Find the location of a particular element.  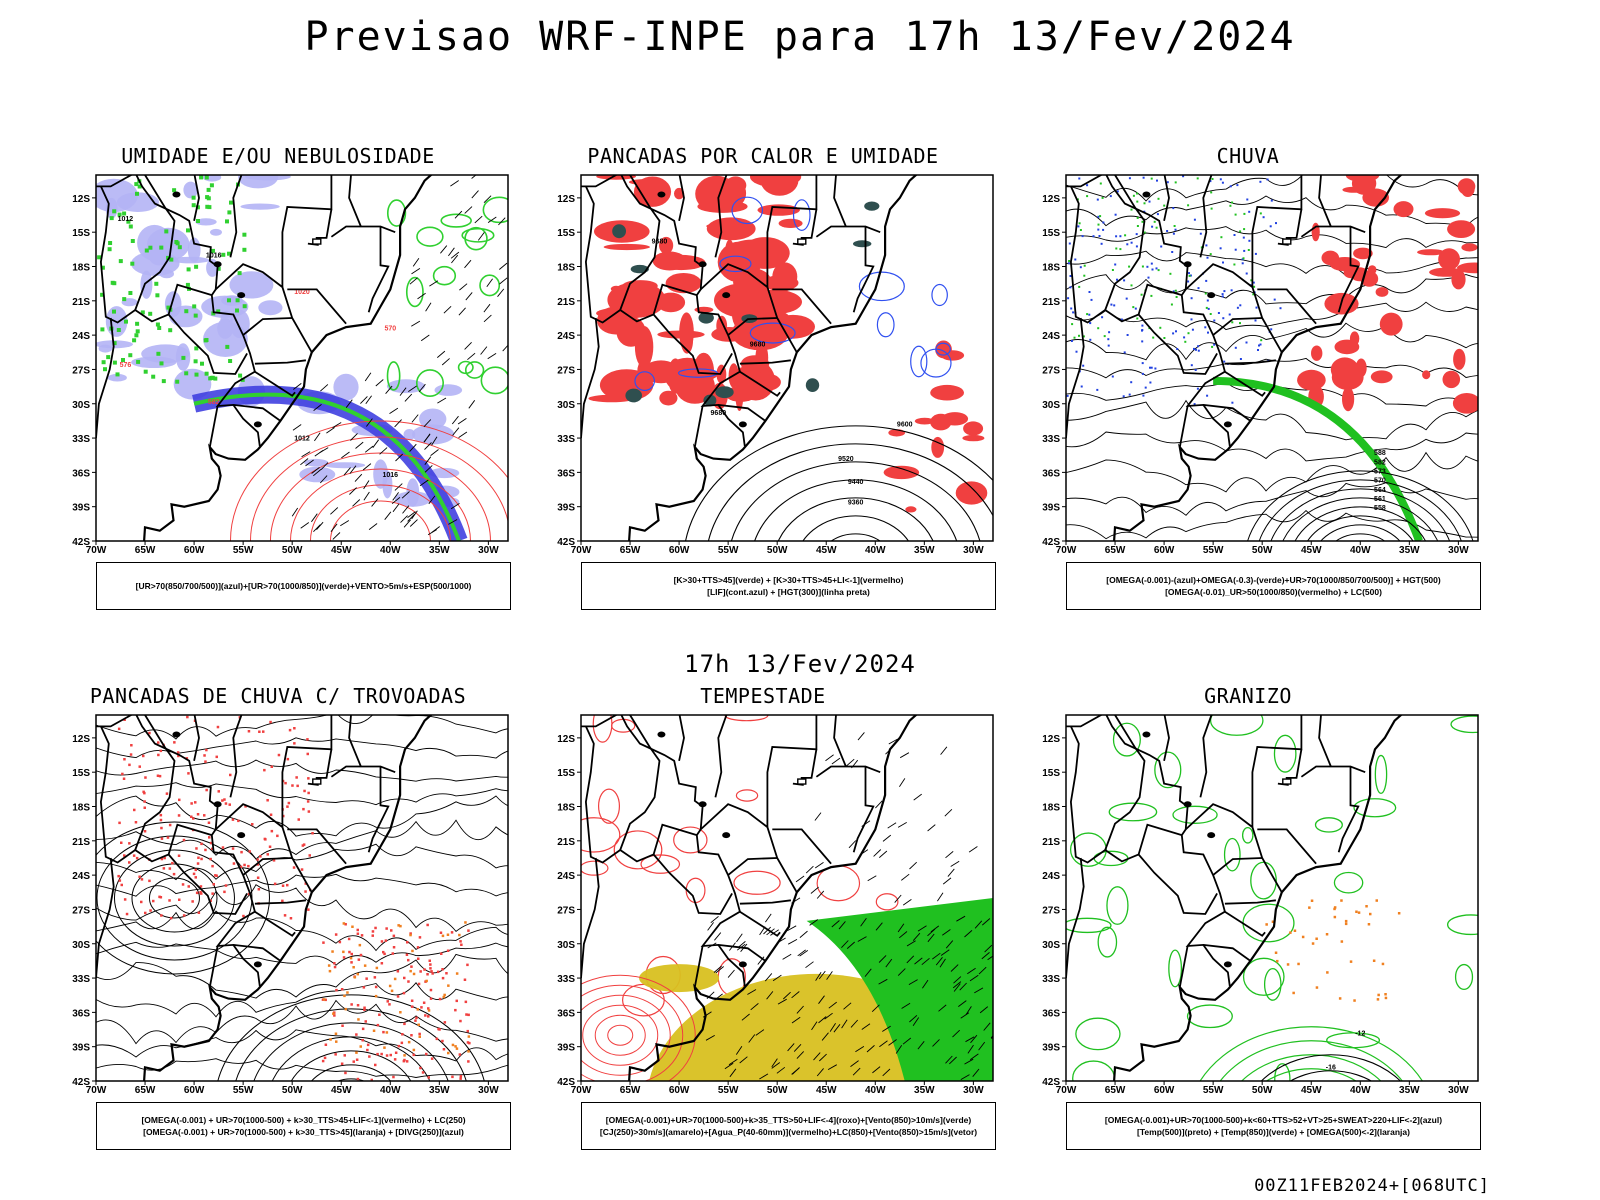

lat-tick-label: 18S is located at coordinates (566, 808).